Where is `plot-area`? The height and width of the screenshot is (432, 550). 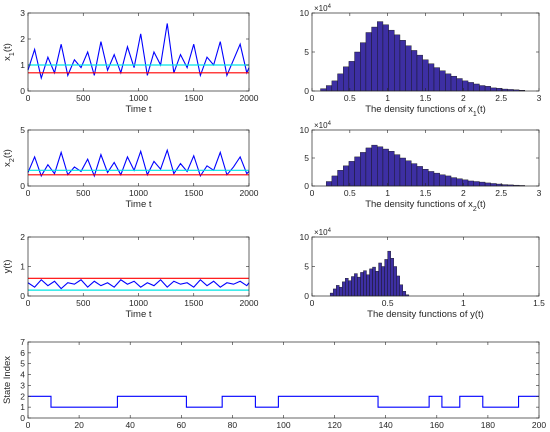
plot-area is located at coordinates (138, 266).